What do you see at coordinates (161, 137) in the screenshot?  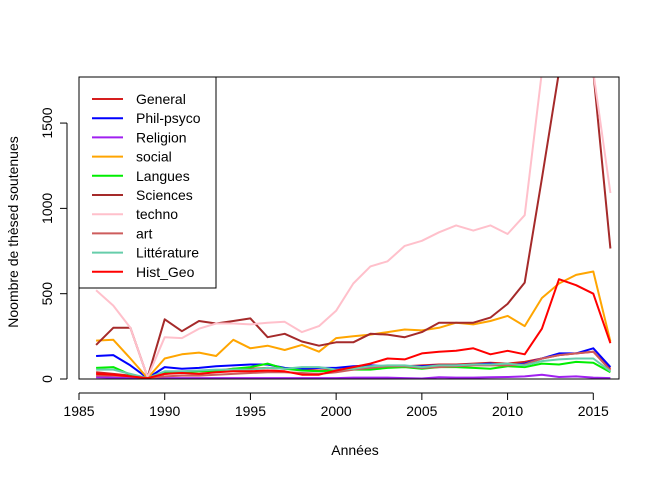 I see `legend-label: Religion` at bounding box center [161, 137].